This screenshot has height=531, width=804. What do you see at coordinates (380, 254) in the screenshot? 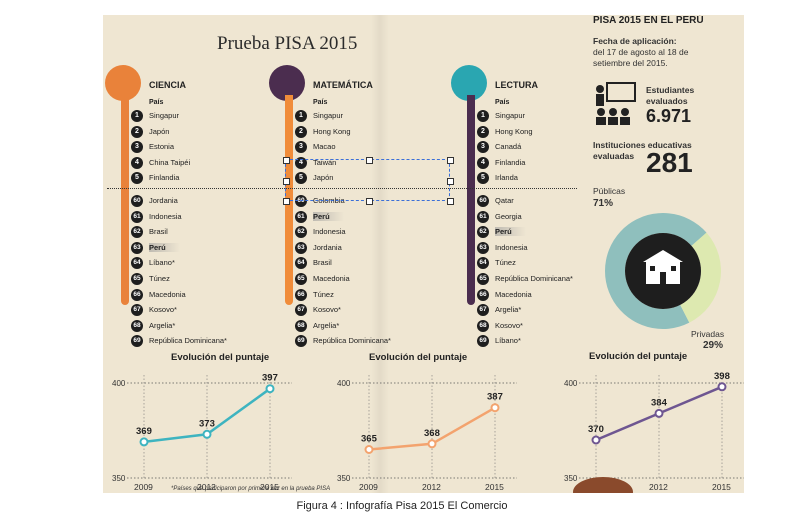
I see `page-fold` at bounding box center [380, 254].